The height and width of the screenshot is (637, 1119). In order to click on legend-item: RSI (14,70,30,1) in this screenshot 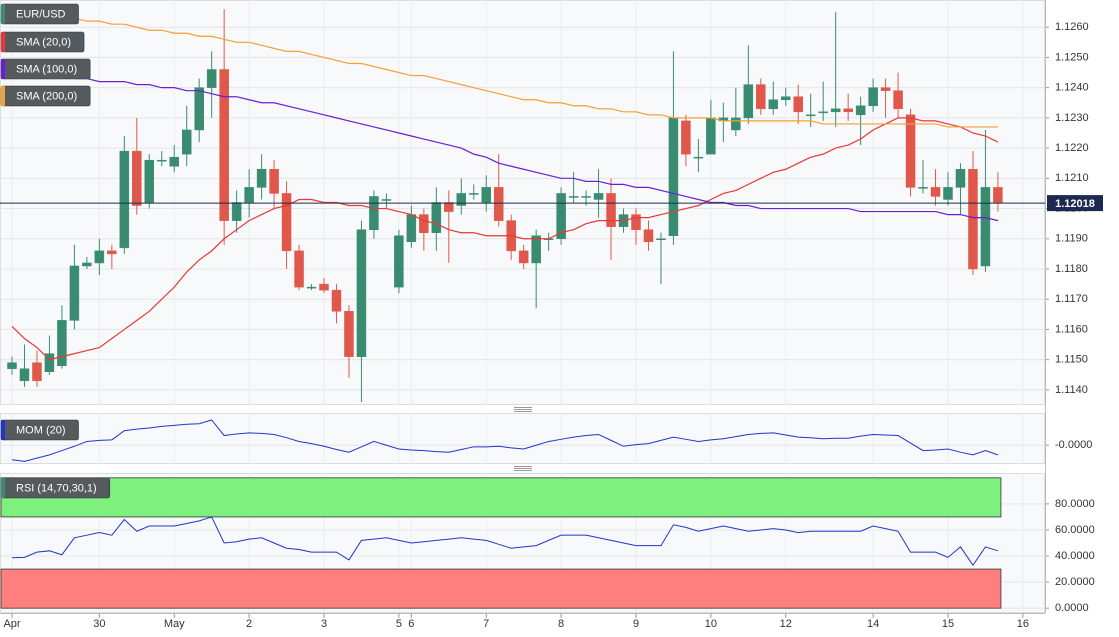, I will do `click(55, 488)`.